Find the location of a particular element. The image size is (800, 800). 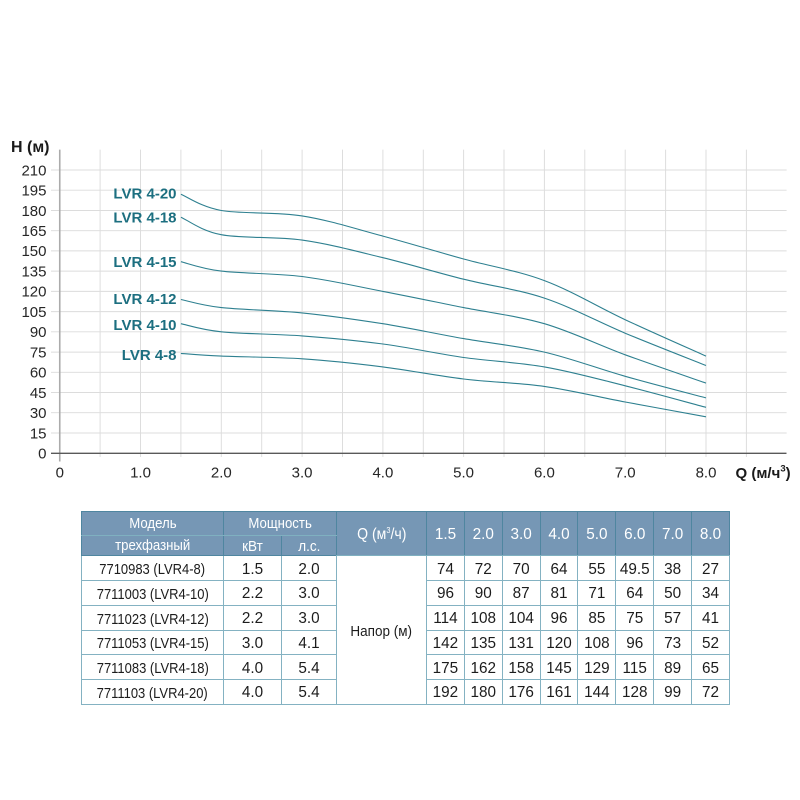

svg-text: 3.0 is located at coordinates (302, 473).